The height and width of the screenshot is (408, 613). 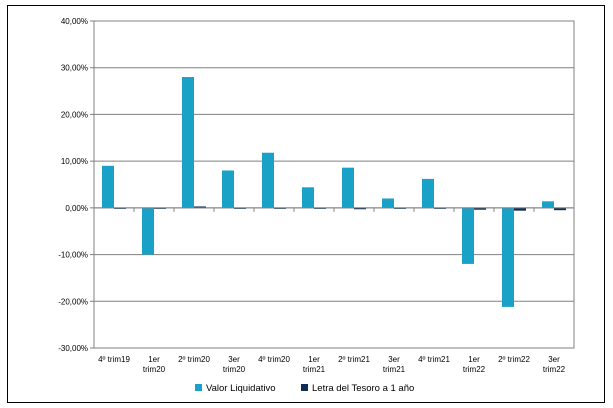 What do you see at coordinates (74, 21) in the screenshot?
I see `y-tick-label: 40,00%` at bounding box center [74, 21].